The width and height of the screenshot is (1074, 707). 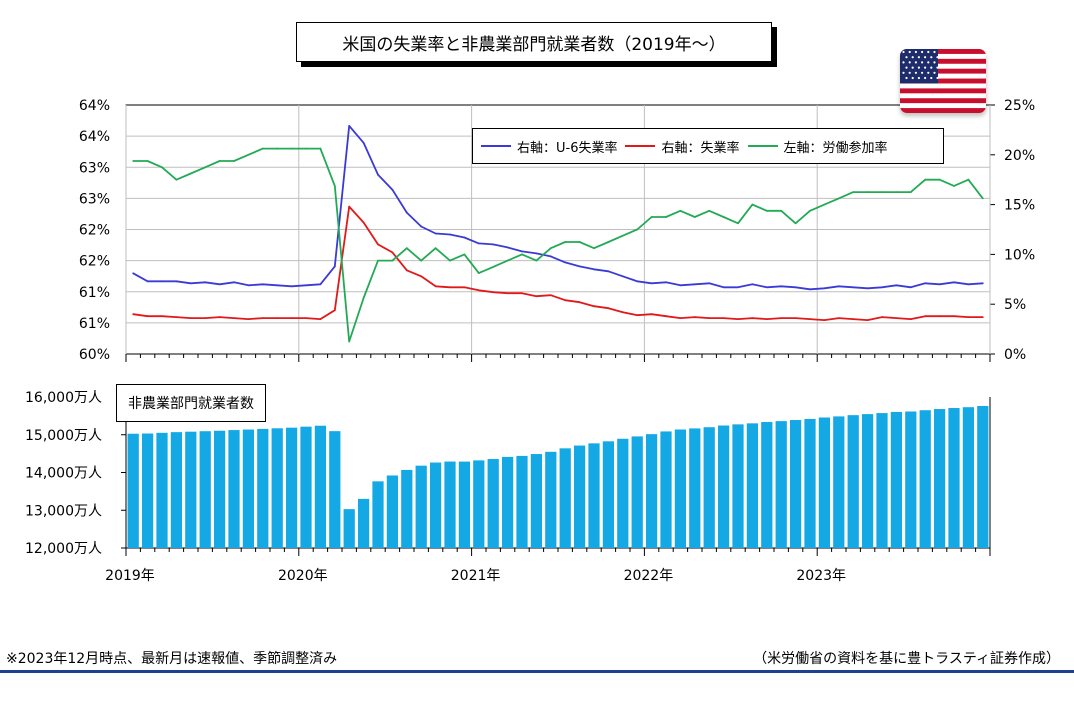 What do you see at coordinates (191, 403) in the screenshot?
I see `bar-chart-label: 非農業部門就業者数` at bounding box center [191, 403].